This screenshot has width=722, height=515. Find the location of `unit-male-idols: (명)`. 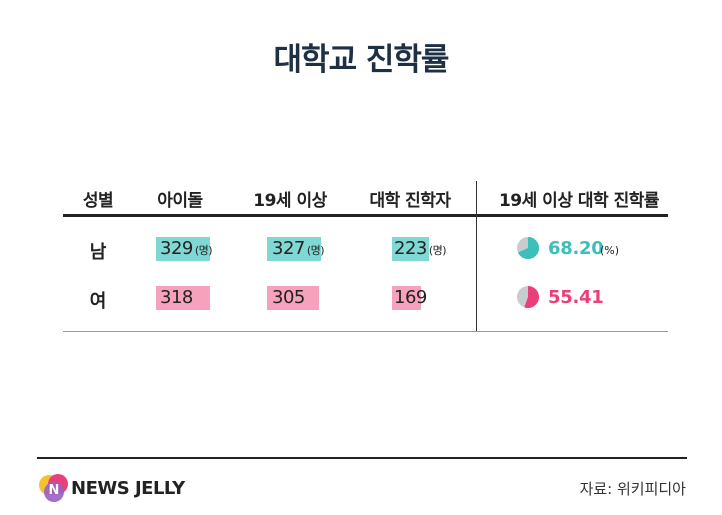

unit-male-idols: (명) is located at coordinates (203, 250).